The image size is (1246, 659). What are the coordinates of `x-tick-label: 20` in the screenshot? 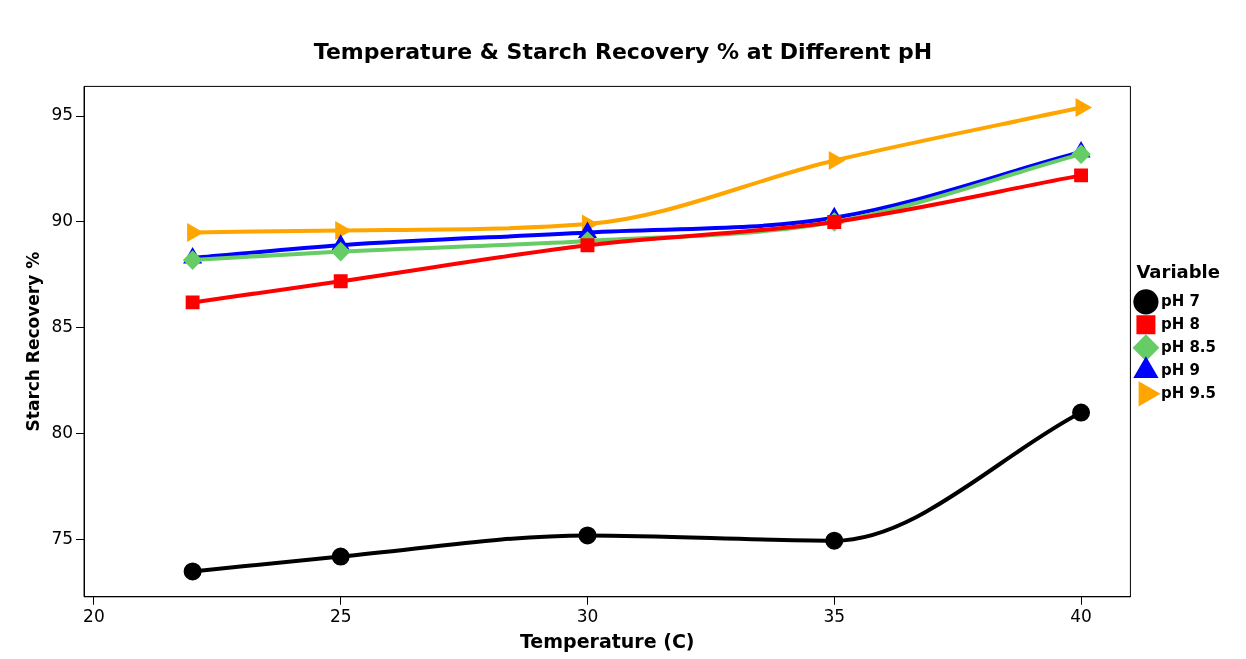 It's located at (94, 616).